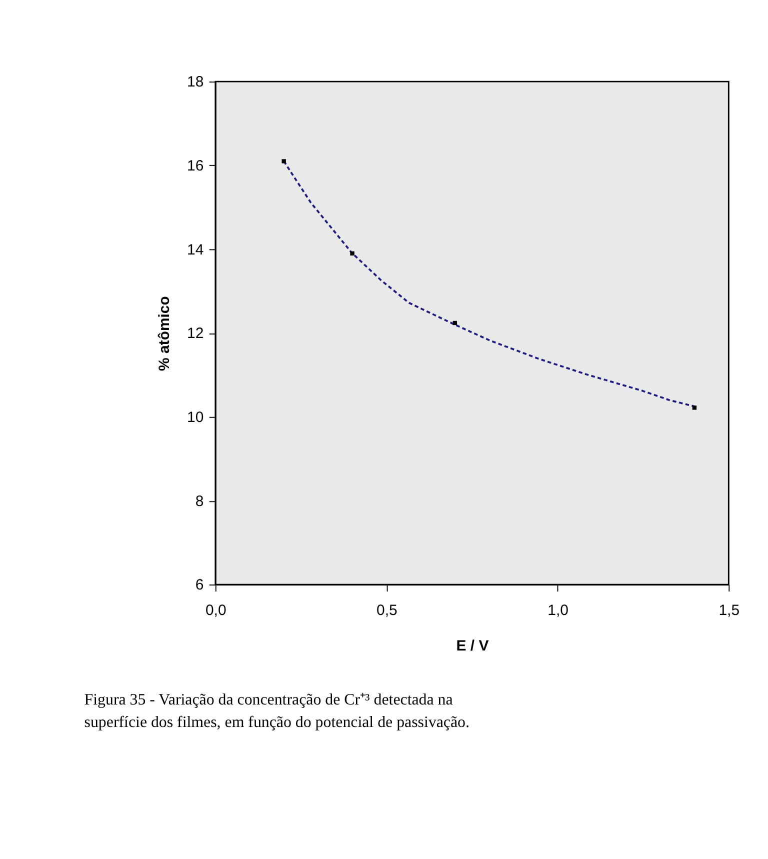  What do you see at coordinates (387, 610) in the screenshot?
I see `x-tick-label: 0,5` at bounding box center [387, 610].